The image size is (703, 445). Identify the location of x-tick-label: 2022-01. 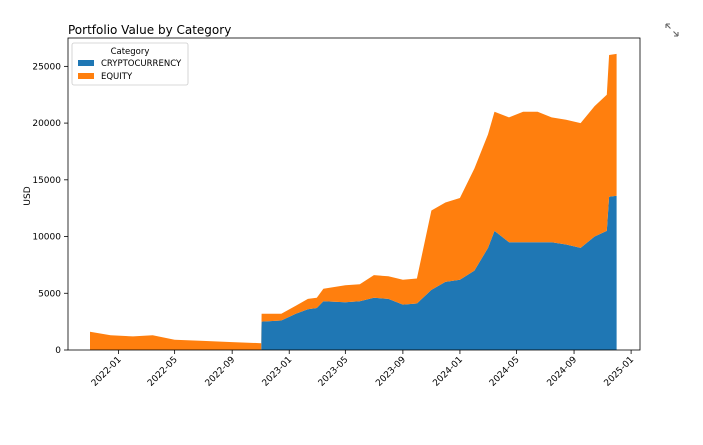
(107, 372).